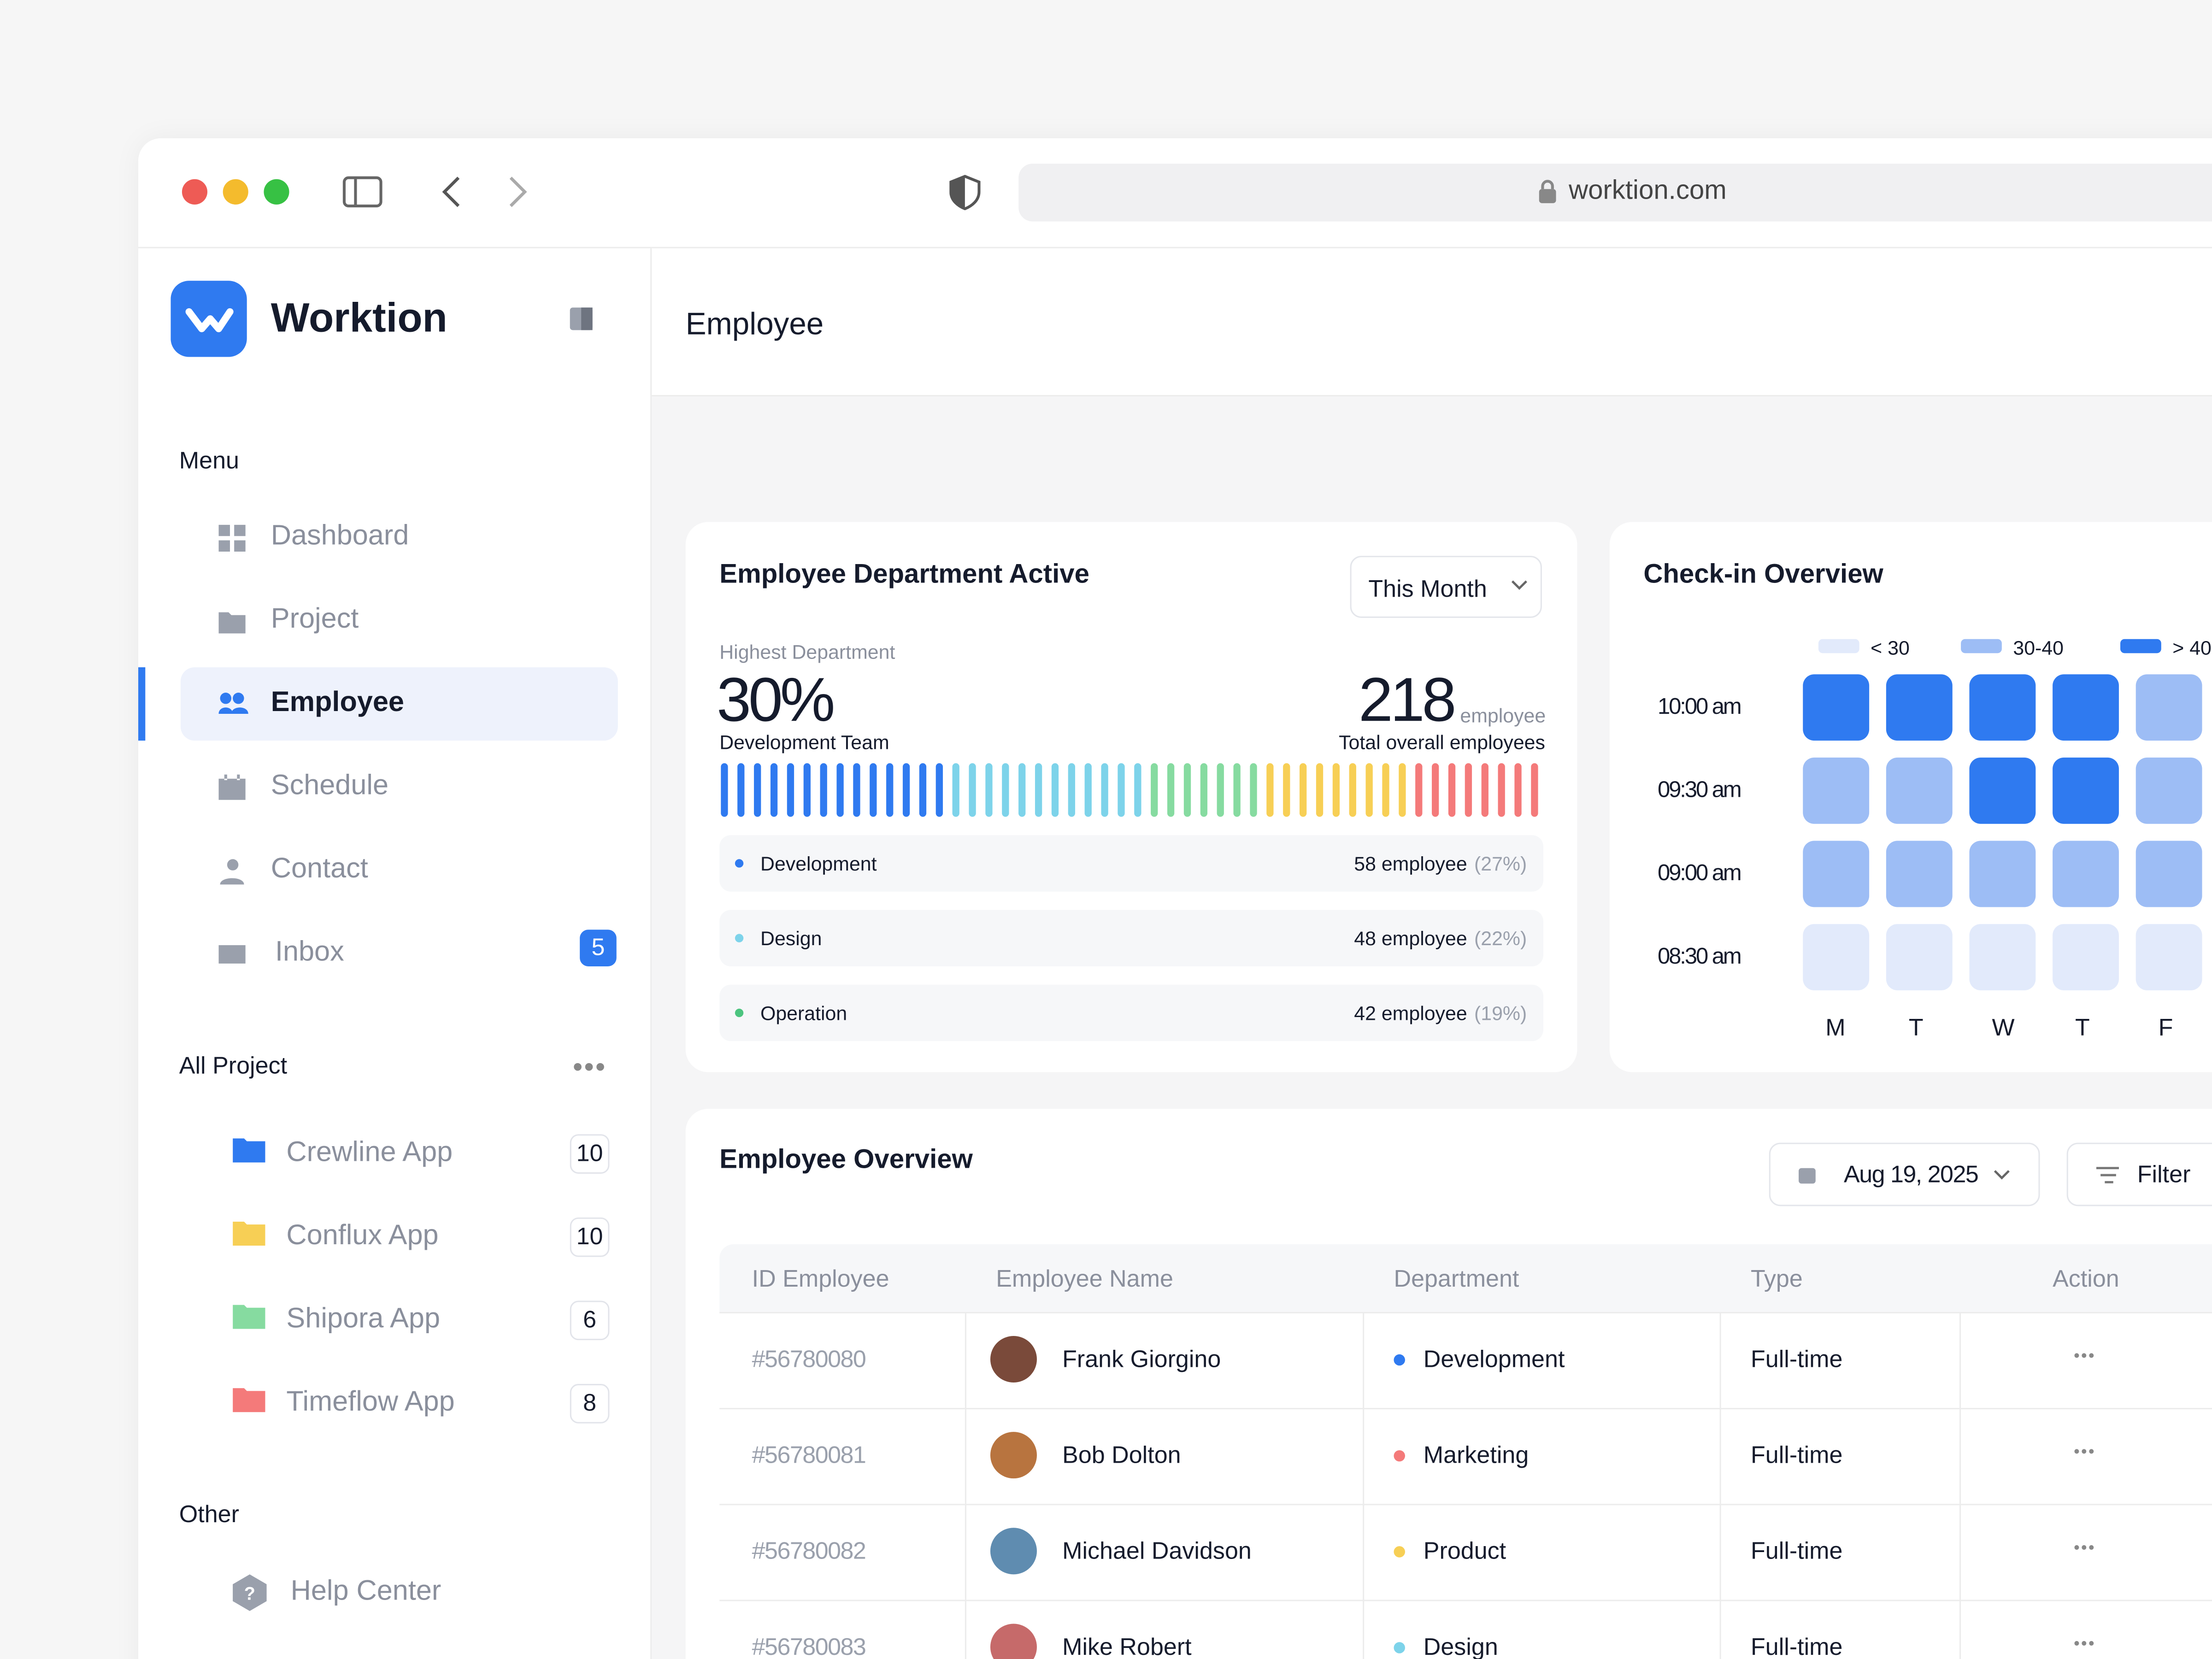  Describe the element at coordinates (362, 1236) in the screenshot. I see `project: Conflux App` at that location.